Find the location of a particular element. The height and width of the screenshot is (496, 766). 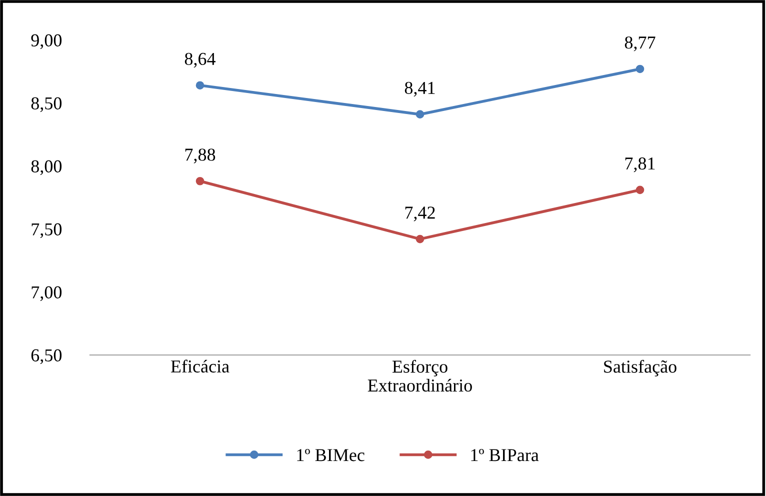

y-tick-label: 7,50 is located at coordinates (47, 230).